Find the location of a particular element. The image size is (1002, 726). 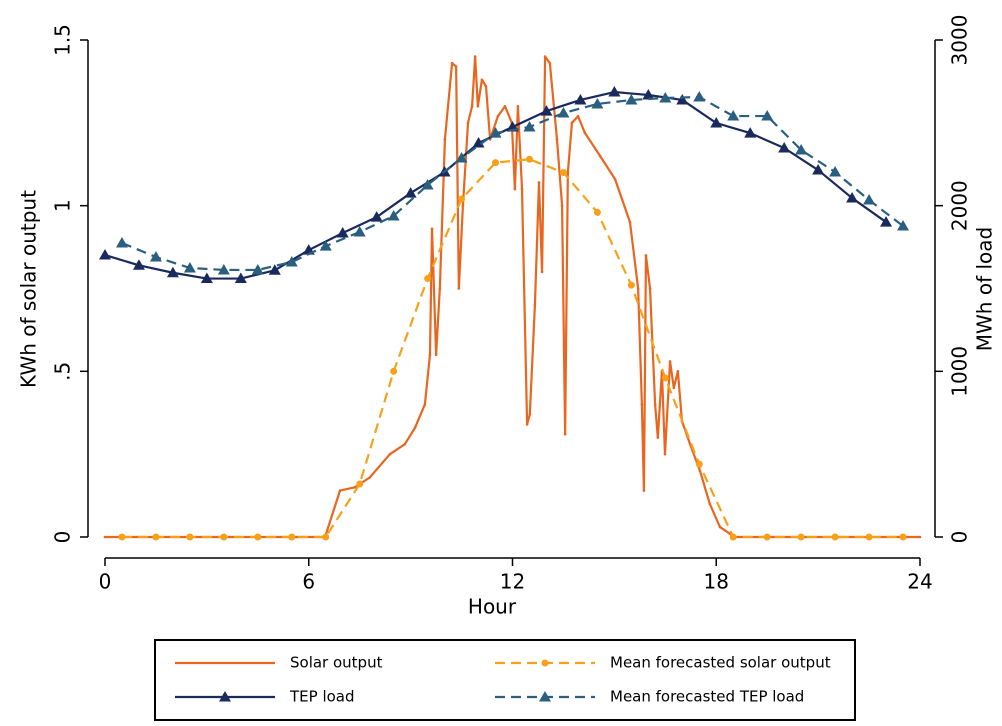

x-tick-label: 6 is located at coordinates (308, 582).